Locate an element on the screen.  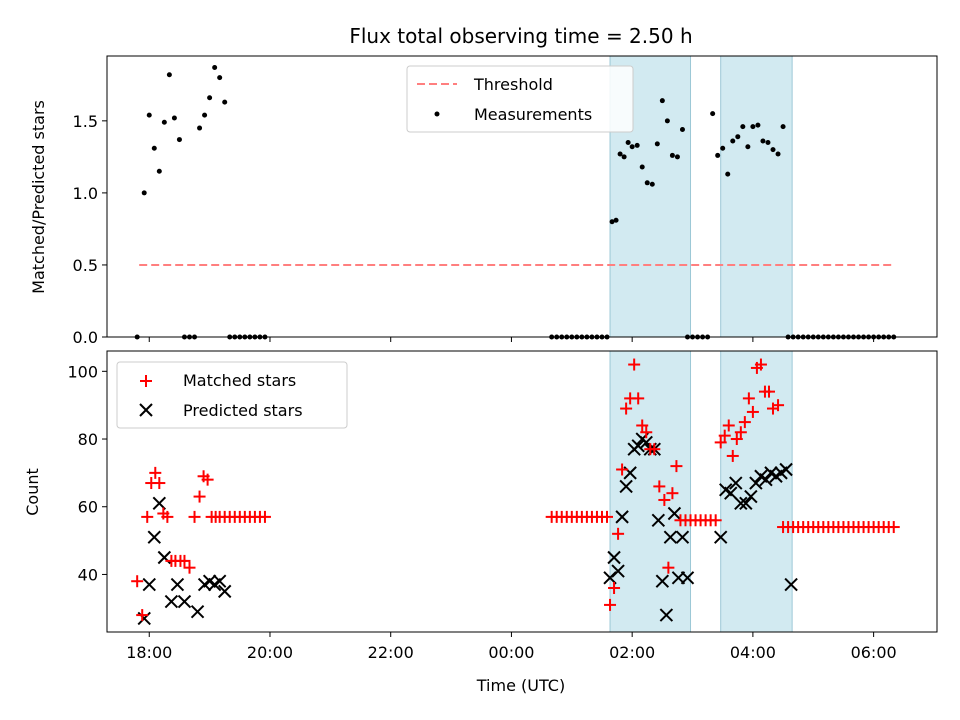
y-tick-label: 100 is located at coordinates (82, 371).